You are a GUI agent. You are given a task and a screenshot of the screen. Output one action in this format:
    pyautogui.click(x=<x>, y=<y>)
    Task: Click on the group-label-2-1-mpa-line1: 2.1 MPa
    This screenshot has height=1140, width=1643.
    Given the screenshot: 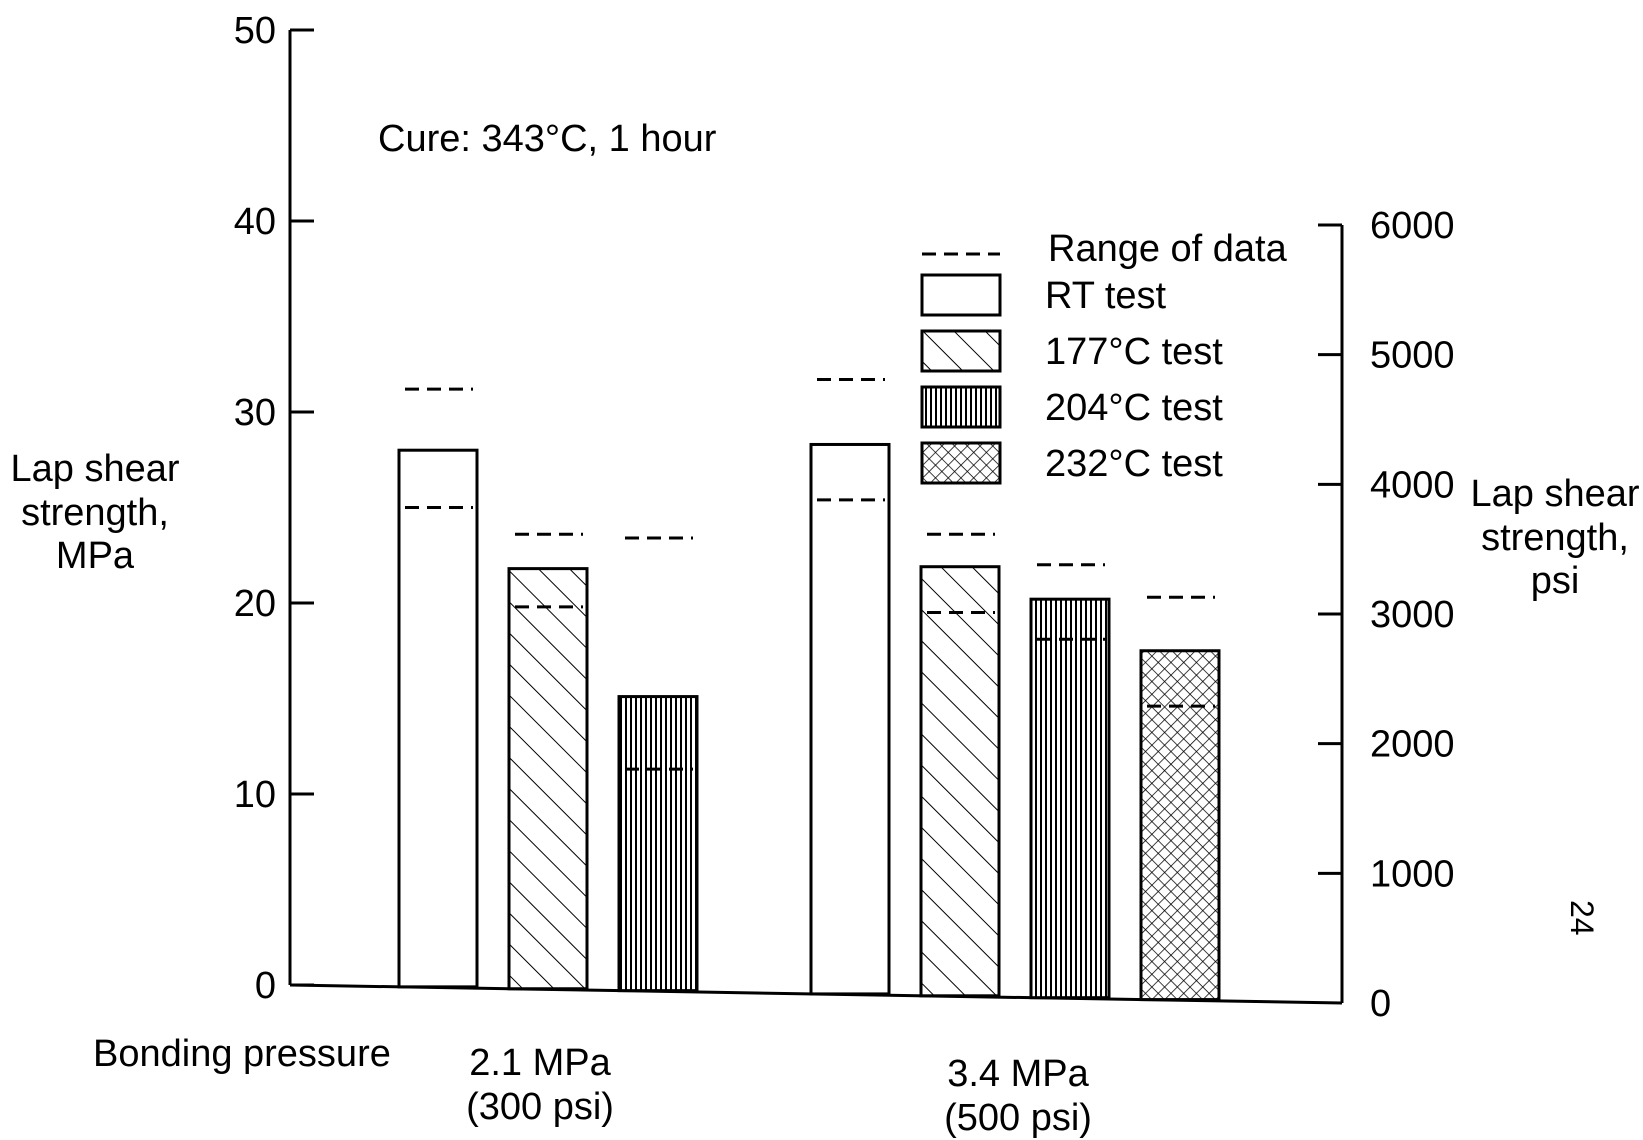 What is the action you would take?
    pyautogui.click(x=540, y=1063)
    